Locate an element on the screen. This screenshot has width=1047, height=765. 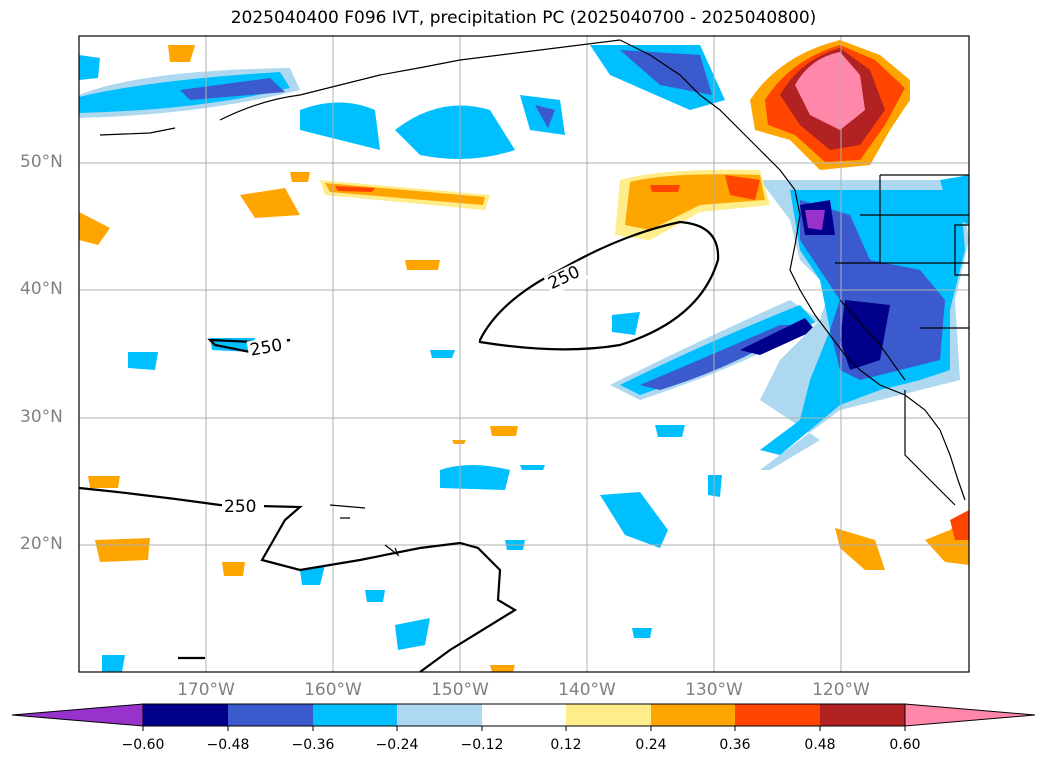
colorbar-tick: 0.60 is located at coordinates (905, 745).